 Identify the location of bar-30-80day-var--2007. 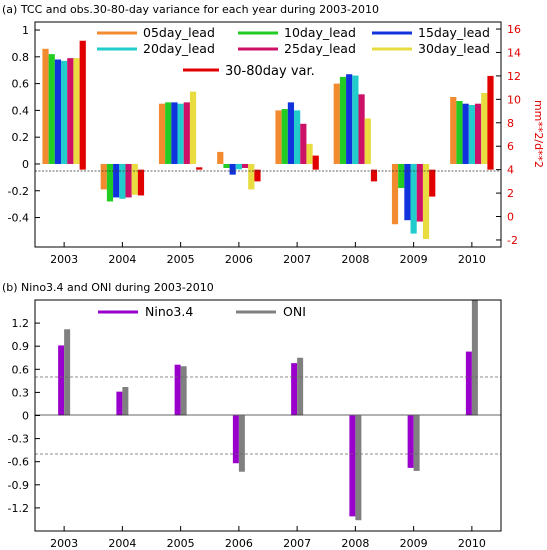
(315, 162).